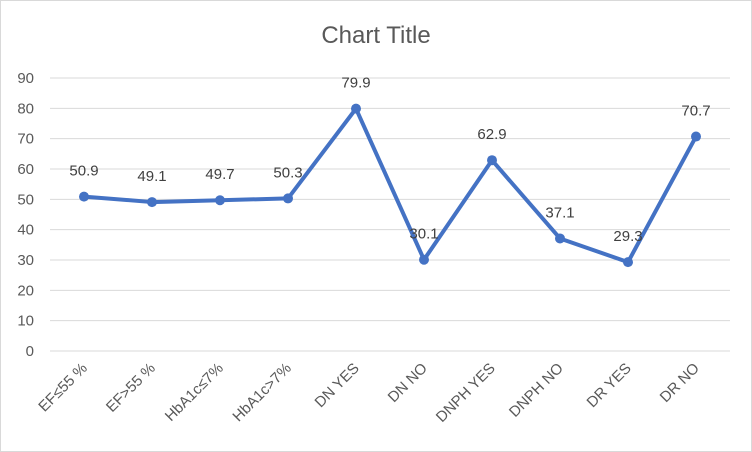 This screenshot has width=752, height=452. I want to click on x-tick-label: DN NO, so click(408, 383).